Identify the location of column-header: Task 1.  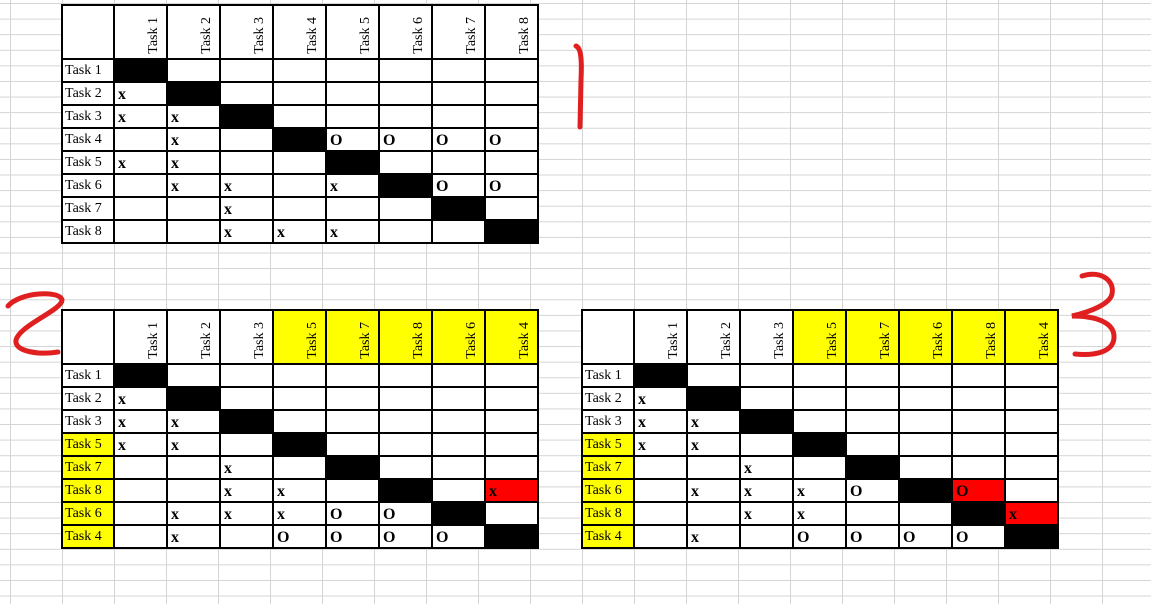
(140, 32).